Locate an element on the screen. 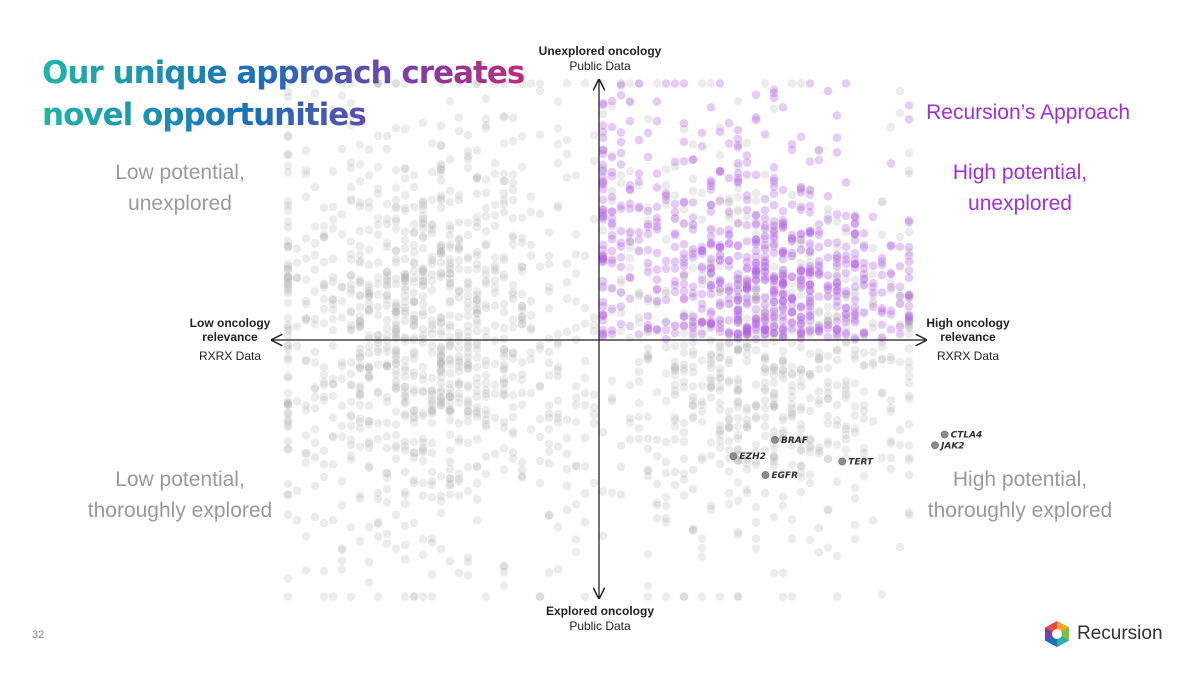  axis-right-title-1: High oncology is located at coordinates (968, 323).